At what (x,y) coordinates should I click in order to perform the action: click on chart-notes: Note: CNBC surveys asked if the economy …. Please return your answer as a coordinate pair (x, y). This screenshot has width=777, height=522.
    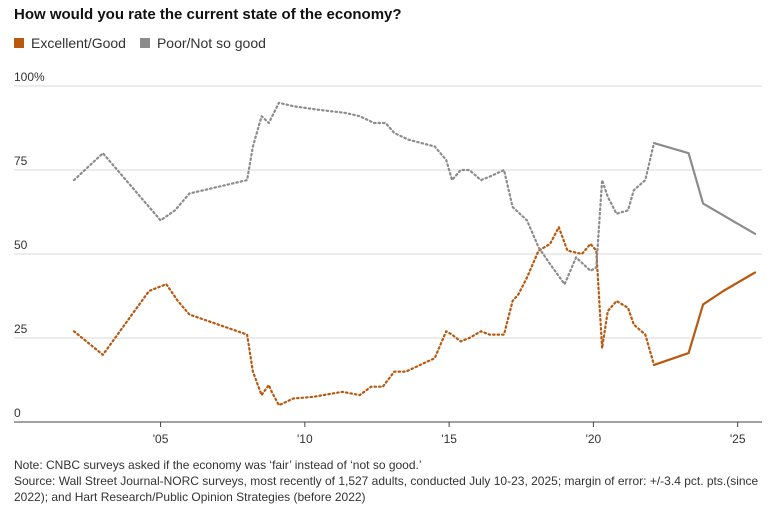
    Looking at the image, I should click on (389, 481).